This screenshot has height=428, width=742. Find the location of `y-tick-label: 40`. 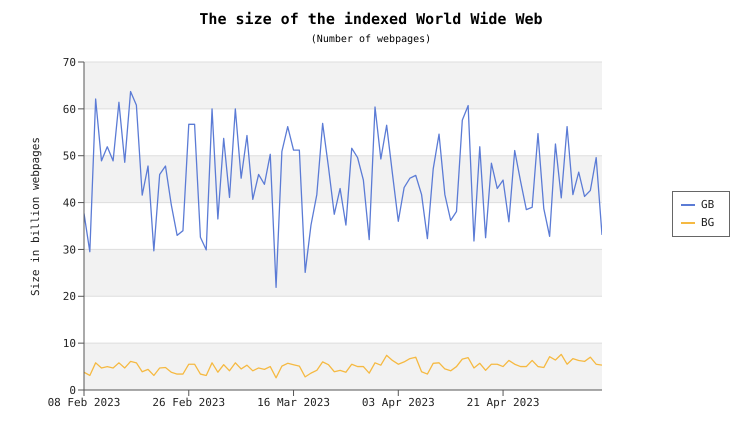

y-tick-label: 40 is located at coordinates (69, 203).